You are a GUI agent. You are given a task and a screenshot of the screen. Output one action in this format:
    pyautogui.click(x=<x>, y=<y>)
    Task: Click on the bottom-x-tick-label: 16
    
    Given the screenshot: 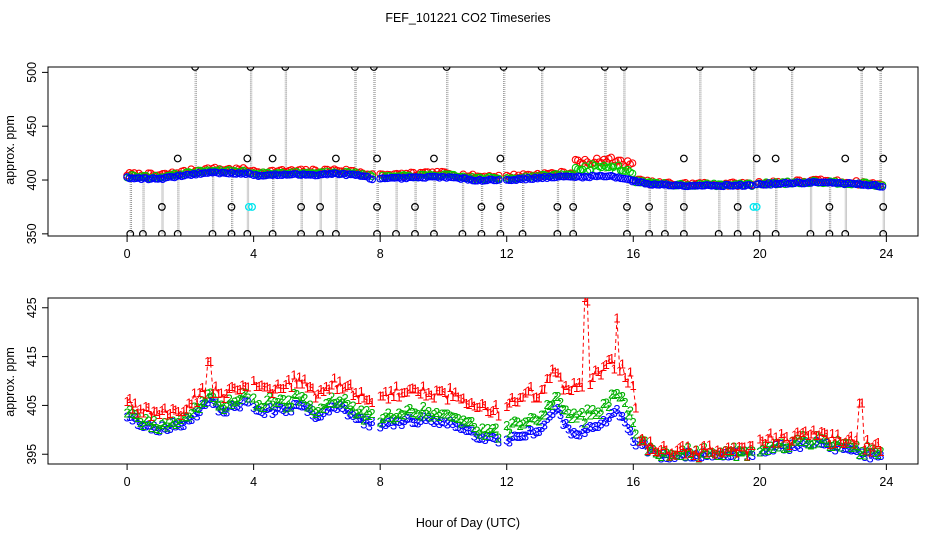 What is the action you would take?
    pyautogui.click(x=633, y=482)
    